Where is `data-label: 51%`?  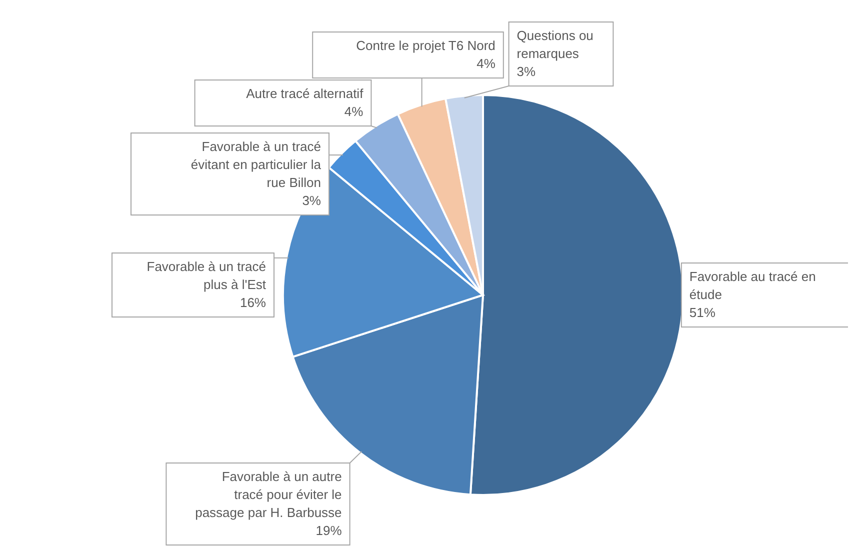 data-label: 51% is located at coordinates (702, 312).